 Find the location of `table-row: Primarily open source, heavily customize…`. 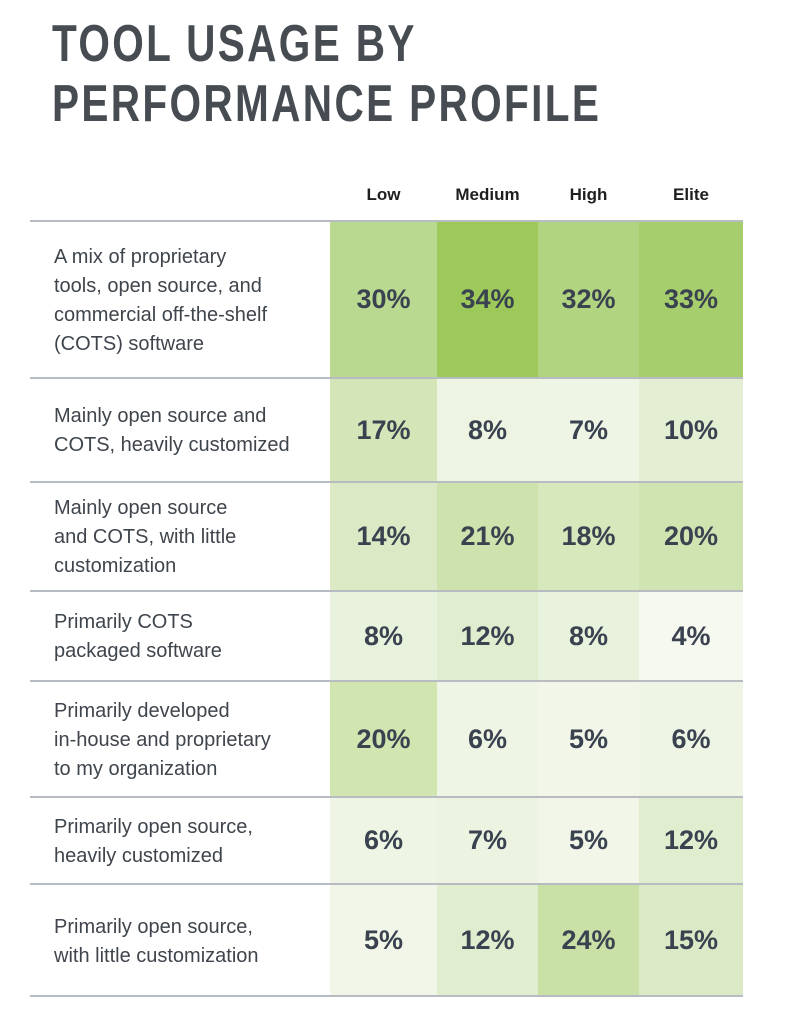

table-row: Primarily open source, heavily customize… is located at coordinates (386, 839).